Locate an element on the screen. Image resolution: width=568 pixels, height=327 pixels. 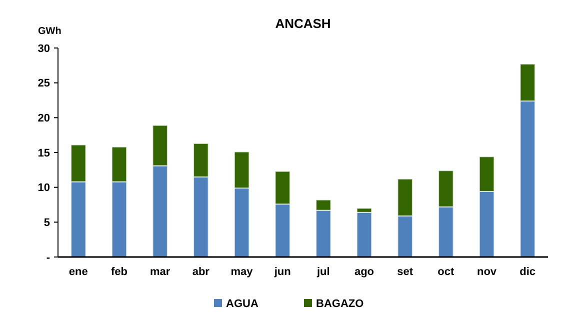
y-tick-label: 20 is located at coordinates (44, 118).